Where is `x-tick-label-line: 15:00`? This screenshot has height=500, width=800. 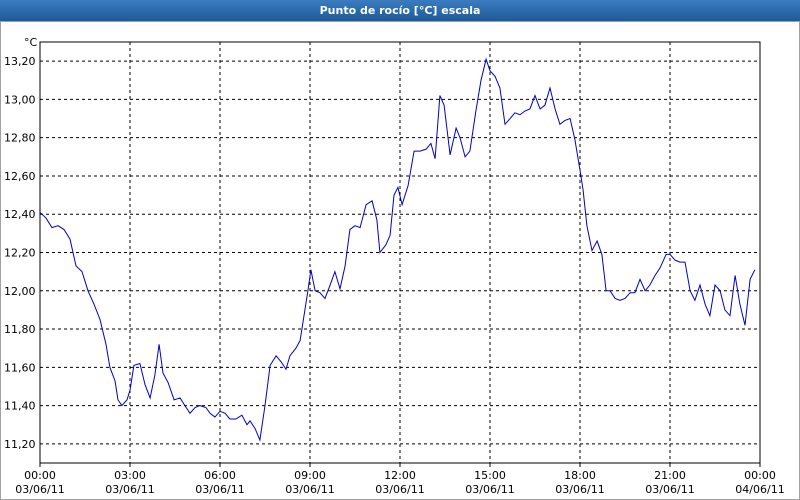 x-tick-label-line: 15:00 is located at coordinates (490, 475).